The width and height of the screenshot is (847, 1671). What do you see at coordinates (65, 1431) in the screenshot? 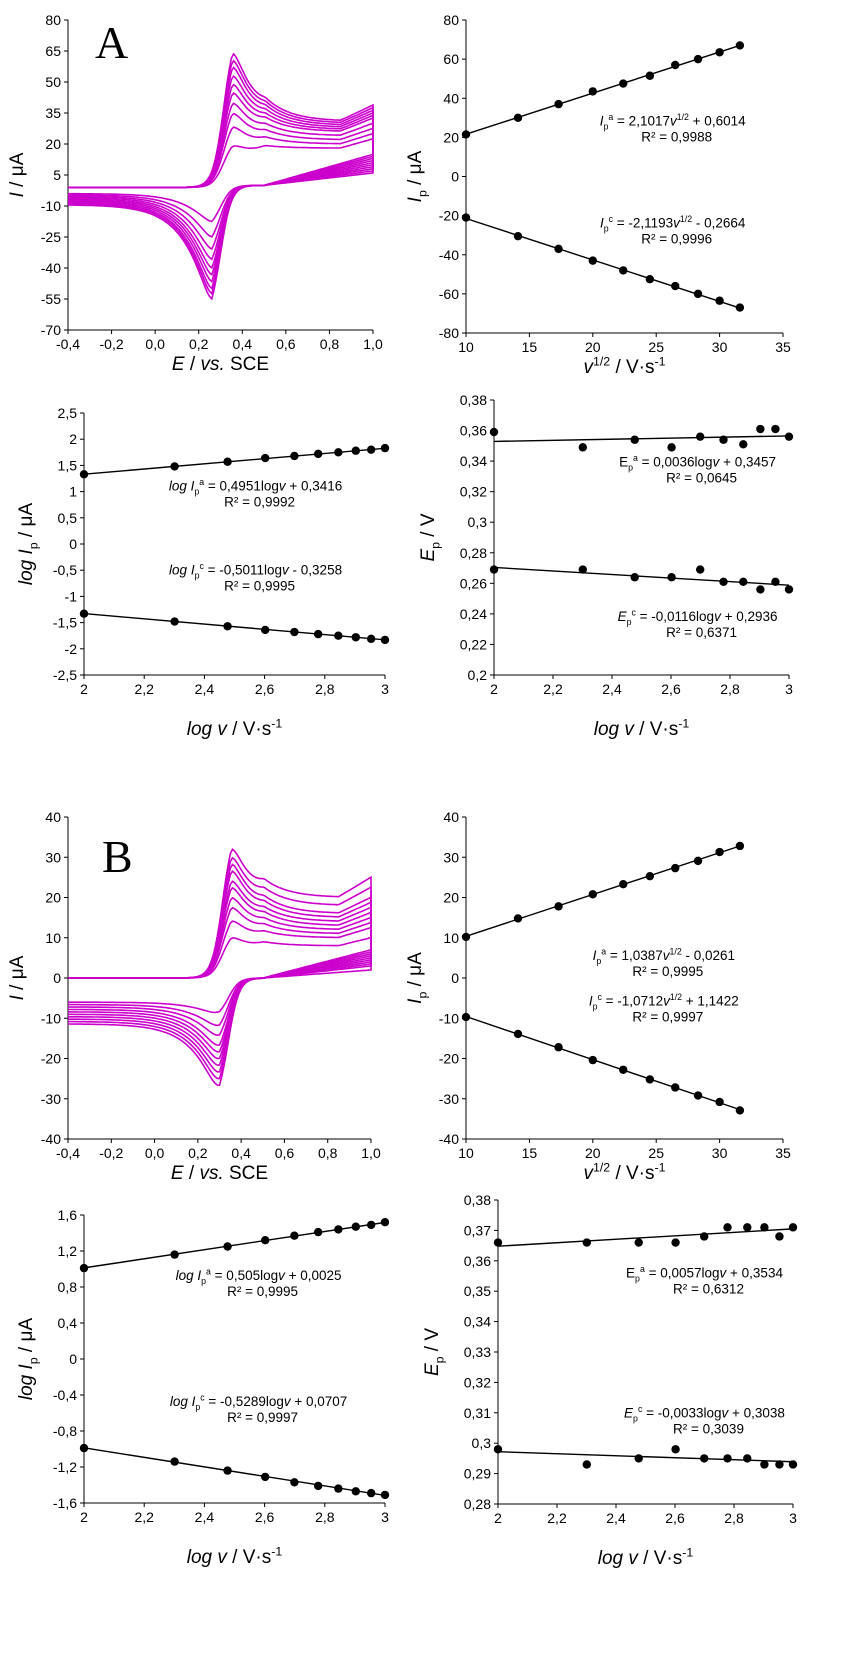
I see `y-tick-label: -0,8` at bounding box center [65, 1431].